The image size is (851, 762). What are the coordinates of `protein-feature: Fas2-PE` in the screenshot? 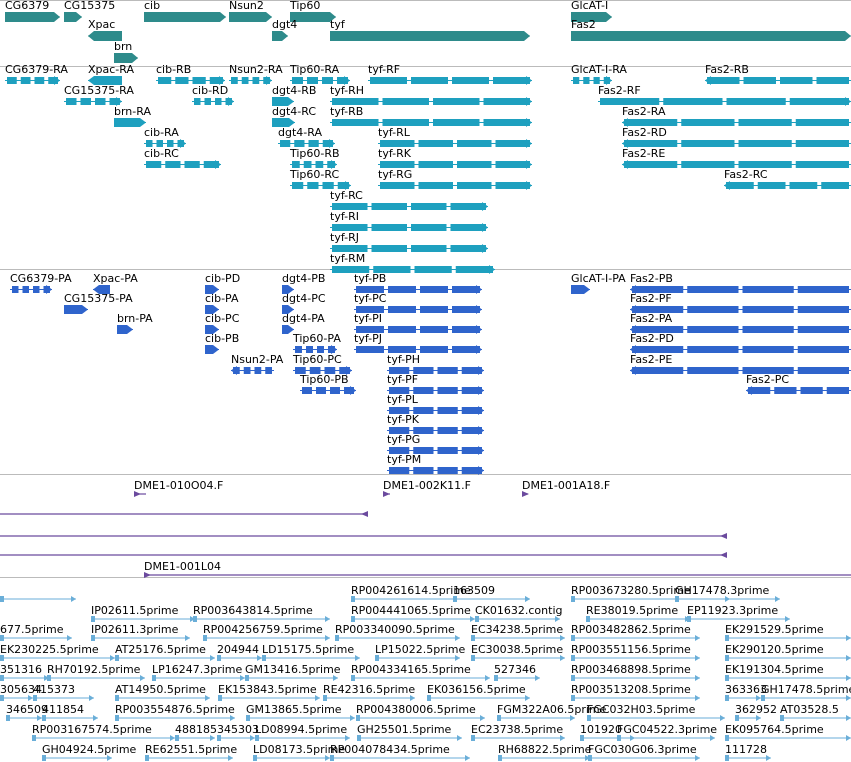 It's located at (740, 364).